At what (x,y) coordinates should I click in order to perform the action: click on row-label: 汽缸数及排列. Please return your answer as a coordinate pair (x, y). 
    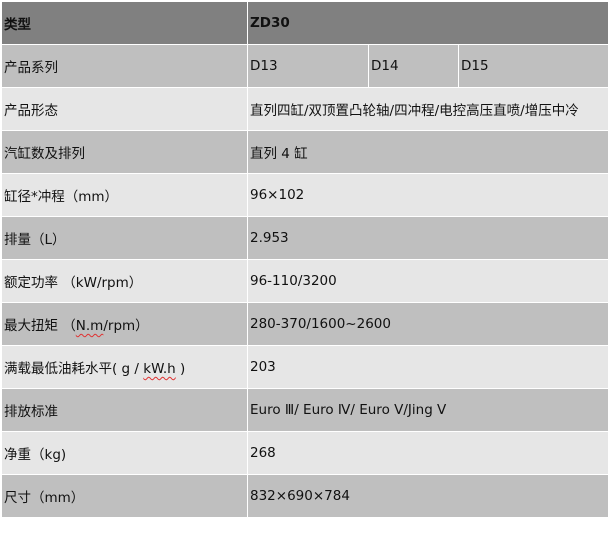
    Looking at the image, I should click on (124, 152).